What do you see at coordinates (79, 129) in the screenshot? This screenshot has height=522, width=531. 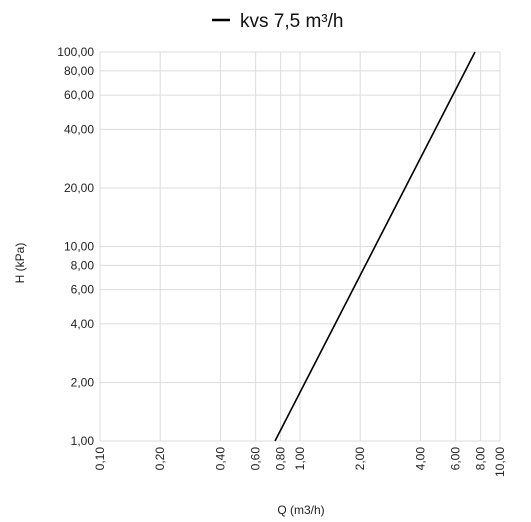 I see `y-tick-label: 40,00` at bounding box center [79, 129].